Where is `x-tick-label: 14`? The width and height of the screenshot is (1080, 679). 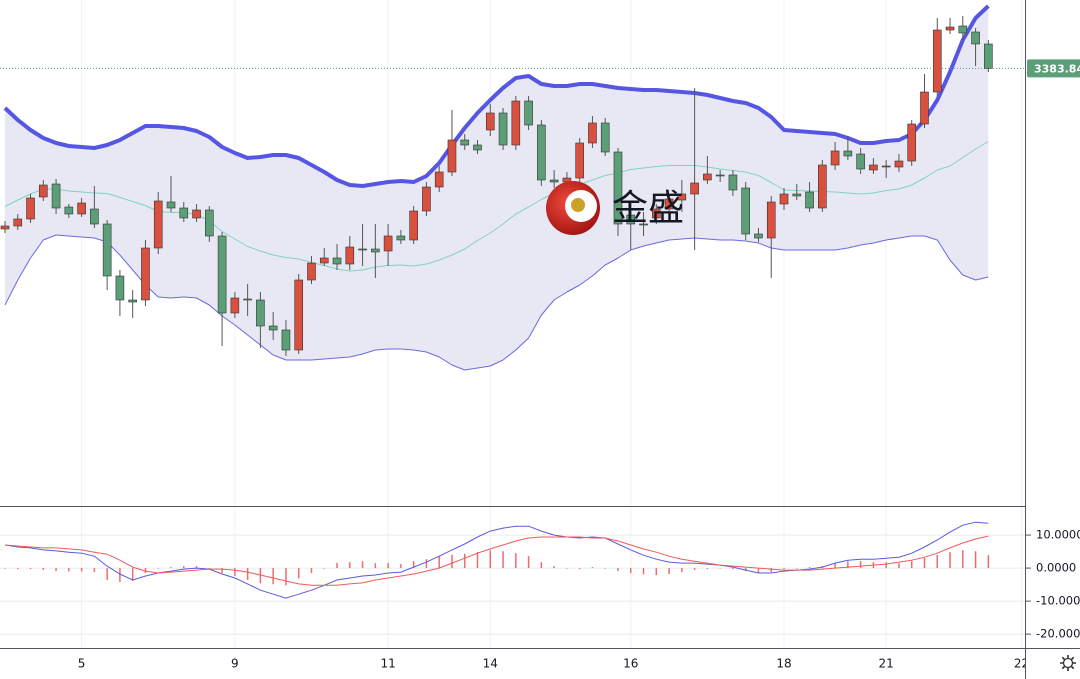
x-tick-label: 14 is located at coordinates (490, 664).